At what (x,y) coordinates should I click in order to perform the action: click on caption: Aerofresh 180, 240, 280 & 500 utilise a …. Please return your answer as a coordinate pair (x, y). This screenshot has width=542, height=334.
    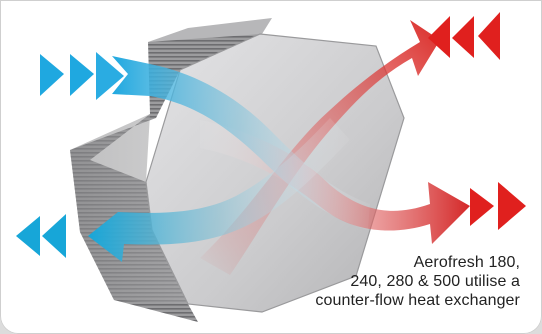
    Looking at the image, I should click on (390, 281).